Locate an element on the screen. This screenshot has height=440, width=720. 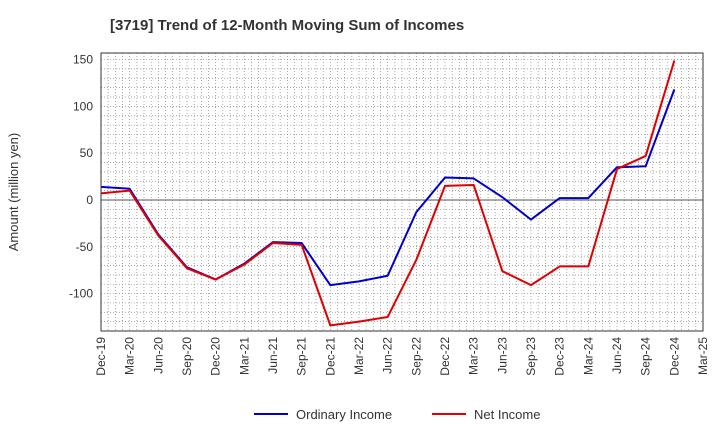
x-tick-label: Jun-24 is located at coordinates (617, 355).